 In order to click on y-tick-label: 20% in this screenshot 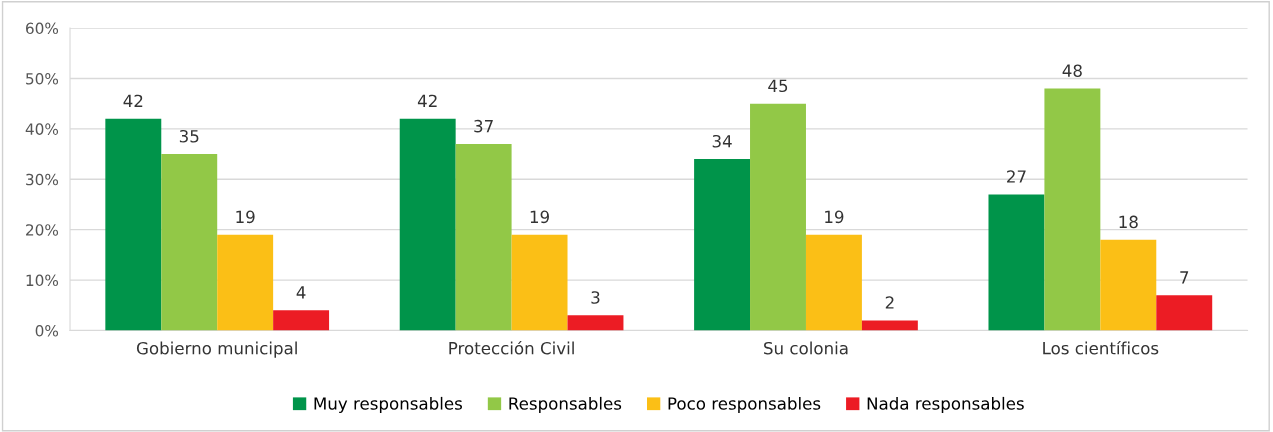, I will do `click(42, 230)`.